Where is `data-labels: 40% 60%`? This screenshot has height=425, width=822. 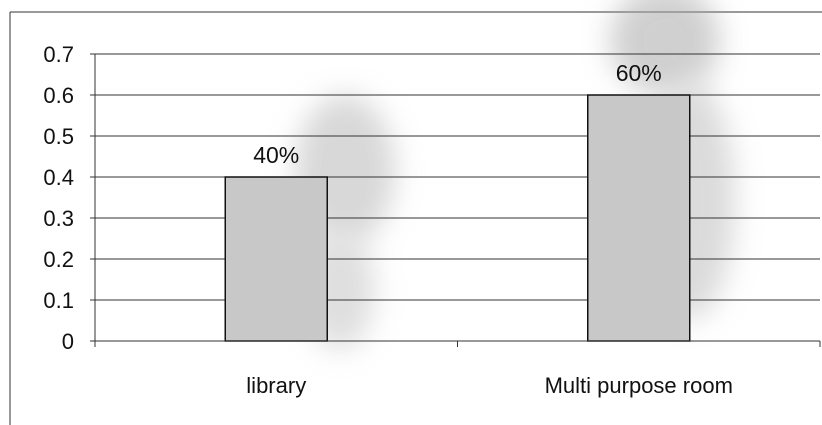
data-labels: 40% 60% is located at coordinates (457, 114).